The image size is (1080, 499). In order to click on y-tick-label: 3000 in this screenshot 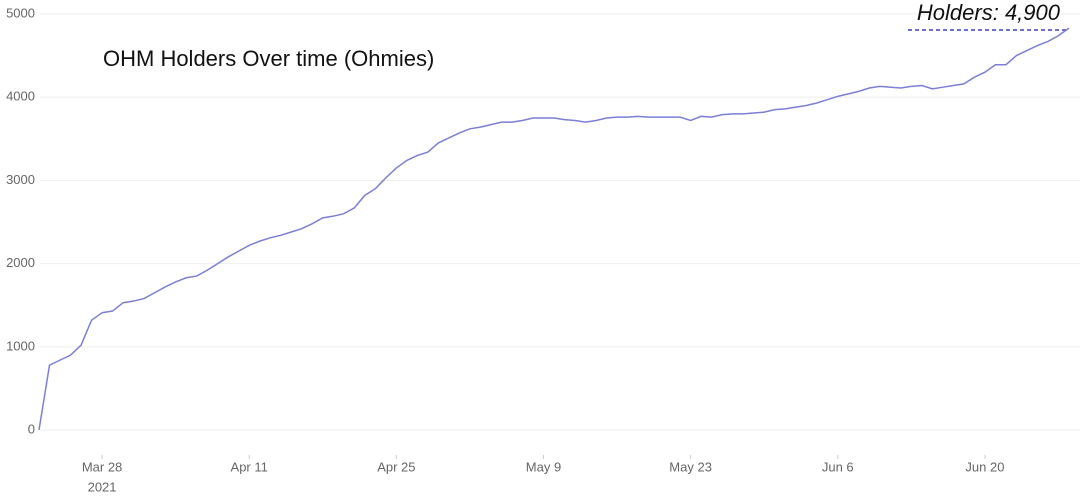, I will do `click(20, 179)`.